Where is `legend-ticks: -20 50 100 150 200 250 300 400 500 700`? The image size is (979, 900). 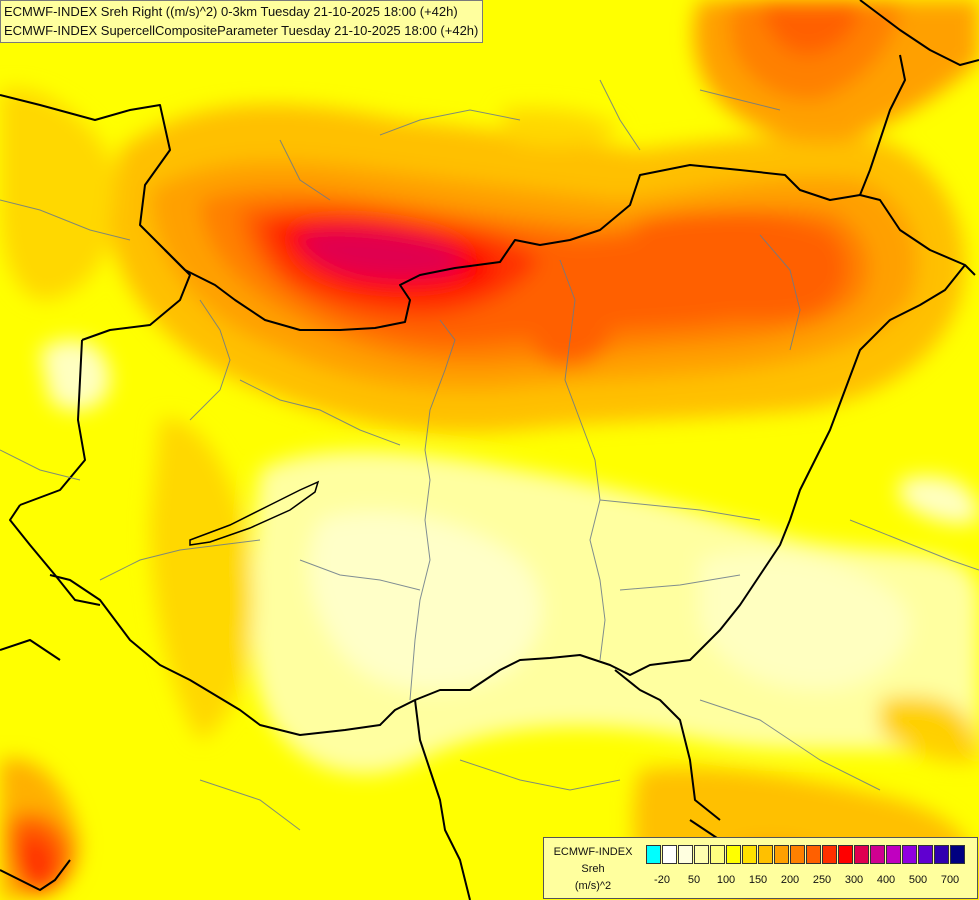 legend-ticks: -20 50 100 150 200 250 300 400 500 700 is located at coordinates (806, 882).